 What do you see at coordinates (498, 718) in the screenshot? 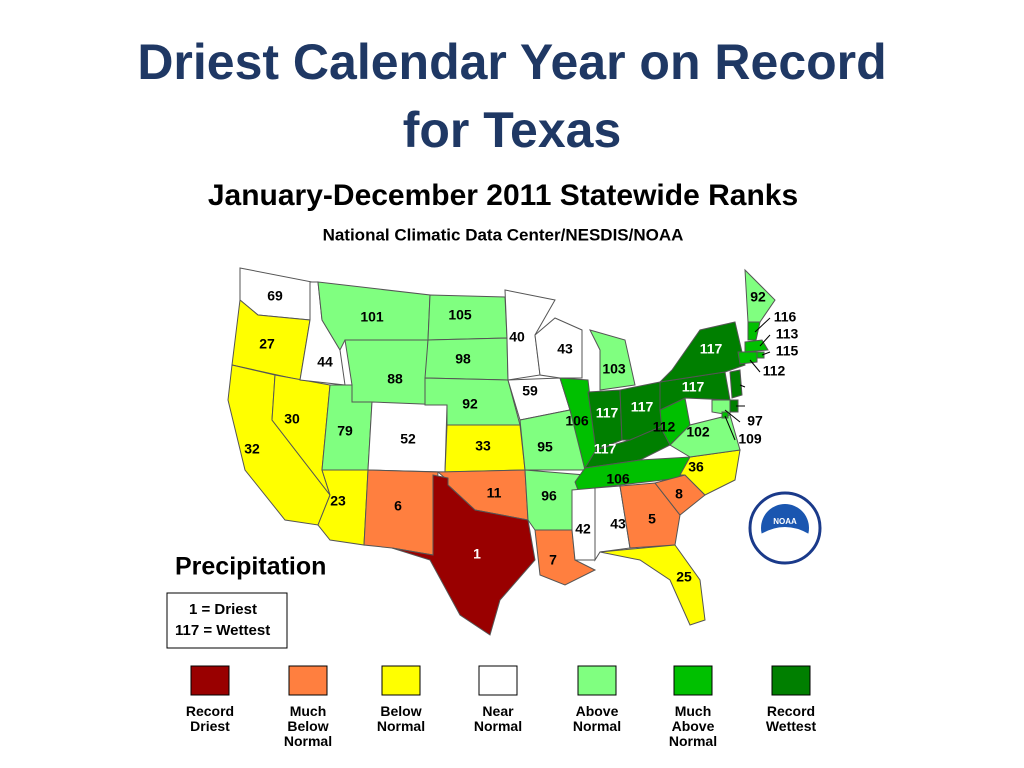
I see `legend-label: Near Normal` at bounding box center [498, 718].